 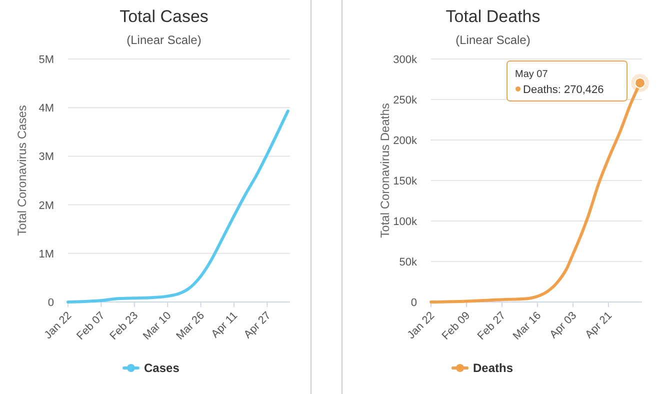 I want to click on y-tick-label: 2M, so click(x=46, y=206).